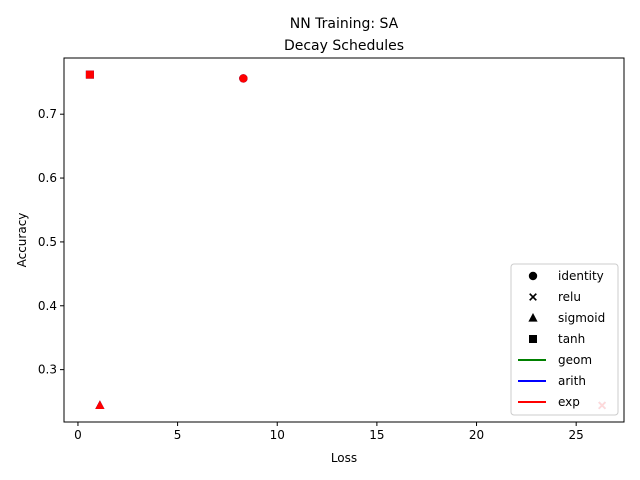 This screenshot has height=480, width=640. I want to click on chart-title-line1: NN Training: SA, so click(344, 24).